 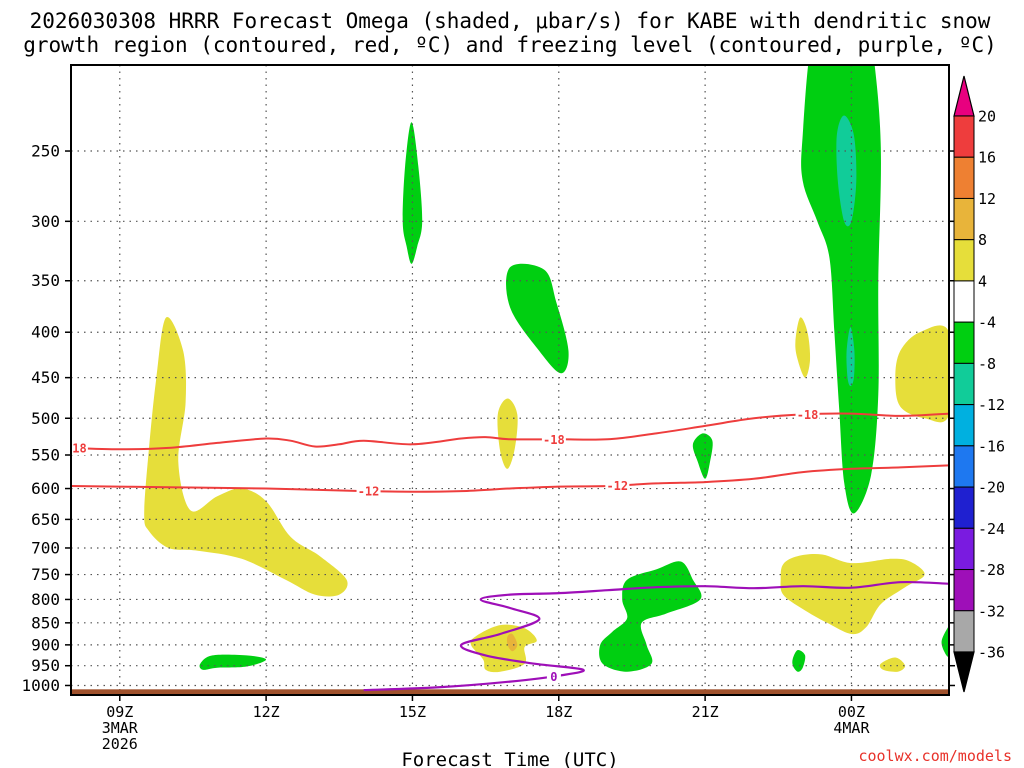 What do you see at coordinates (45, 280) in the screenshot?
I see `y-tick-label: 350` at bounding box center [45, 280].